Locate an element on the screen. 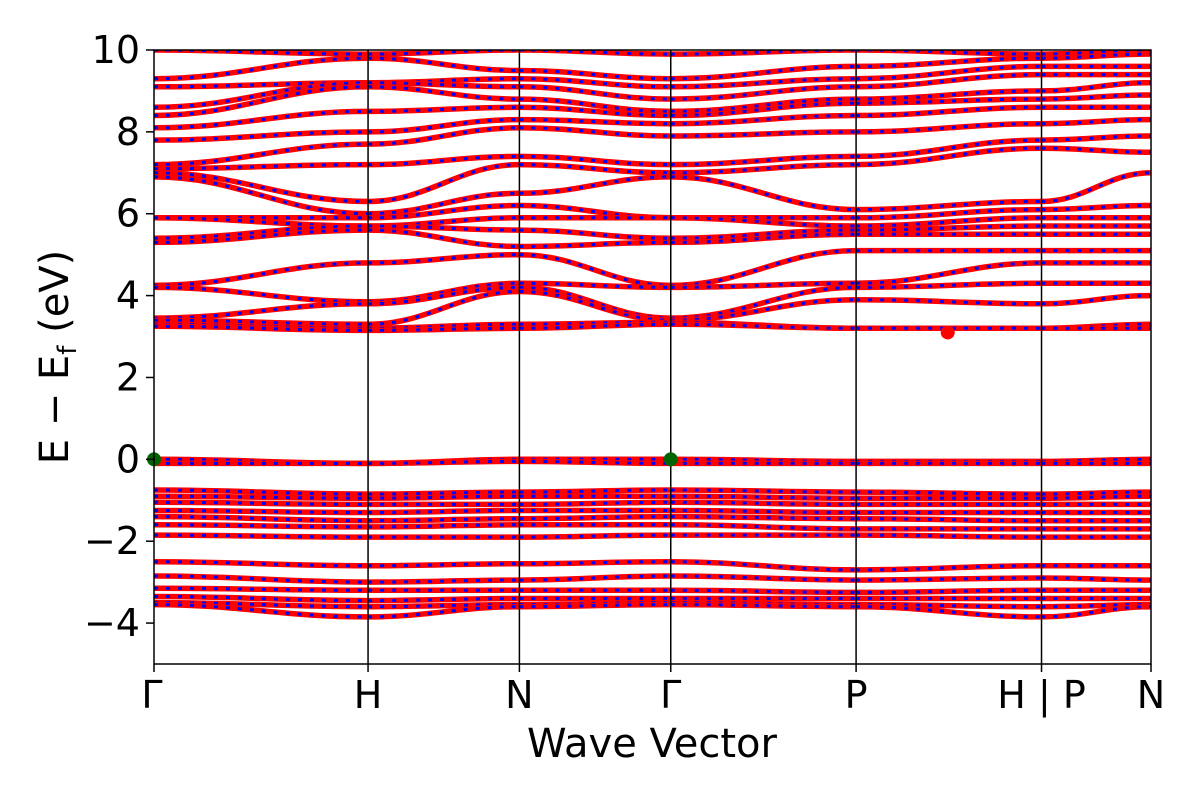  band-13-dash is located at coordinates (652, 232).